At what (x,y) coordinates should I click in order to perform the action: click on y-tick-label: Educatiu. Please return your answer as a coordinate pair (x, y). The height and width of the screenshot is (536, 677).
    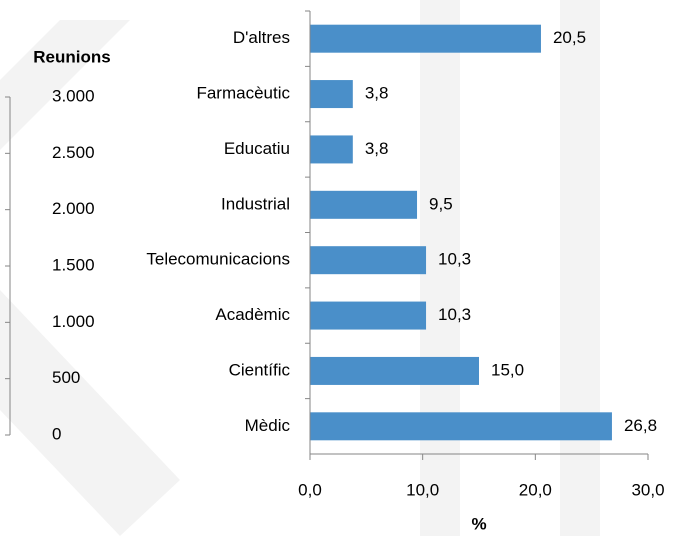
    Looking at the image, I should click on (257, 148).